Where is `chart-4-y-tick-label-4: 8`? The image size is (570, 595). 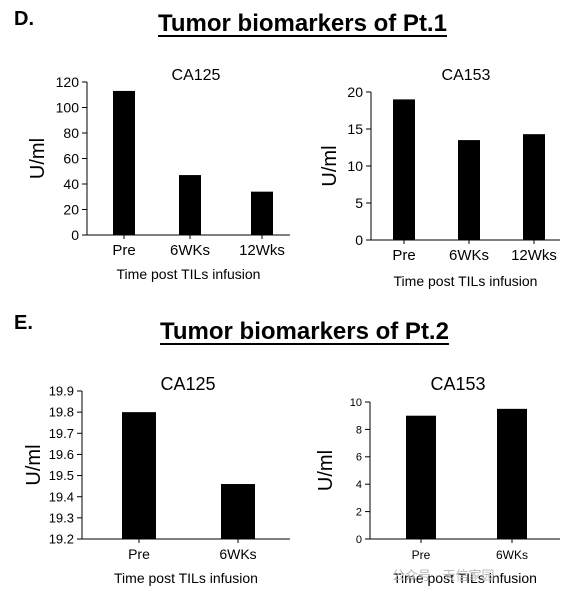
chart-4-y-tick-label-4: 8 is located at coordinates (359, 430).